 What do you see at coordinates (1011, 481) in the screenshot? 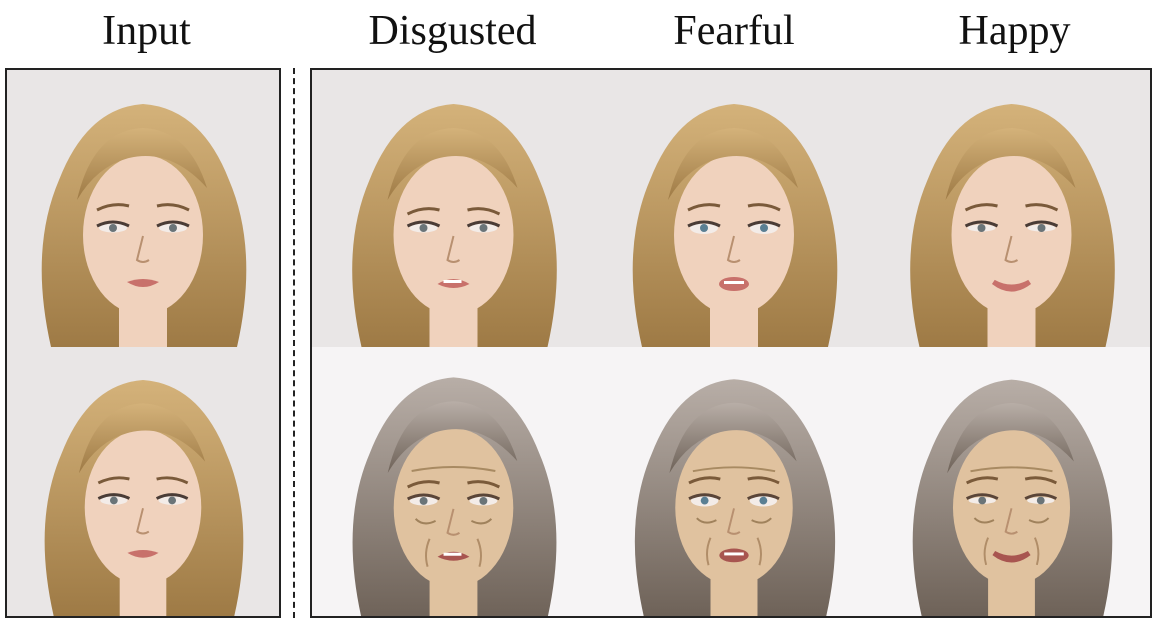
I see `face-image-happy-old` at bounding box center [1011, 481].